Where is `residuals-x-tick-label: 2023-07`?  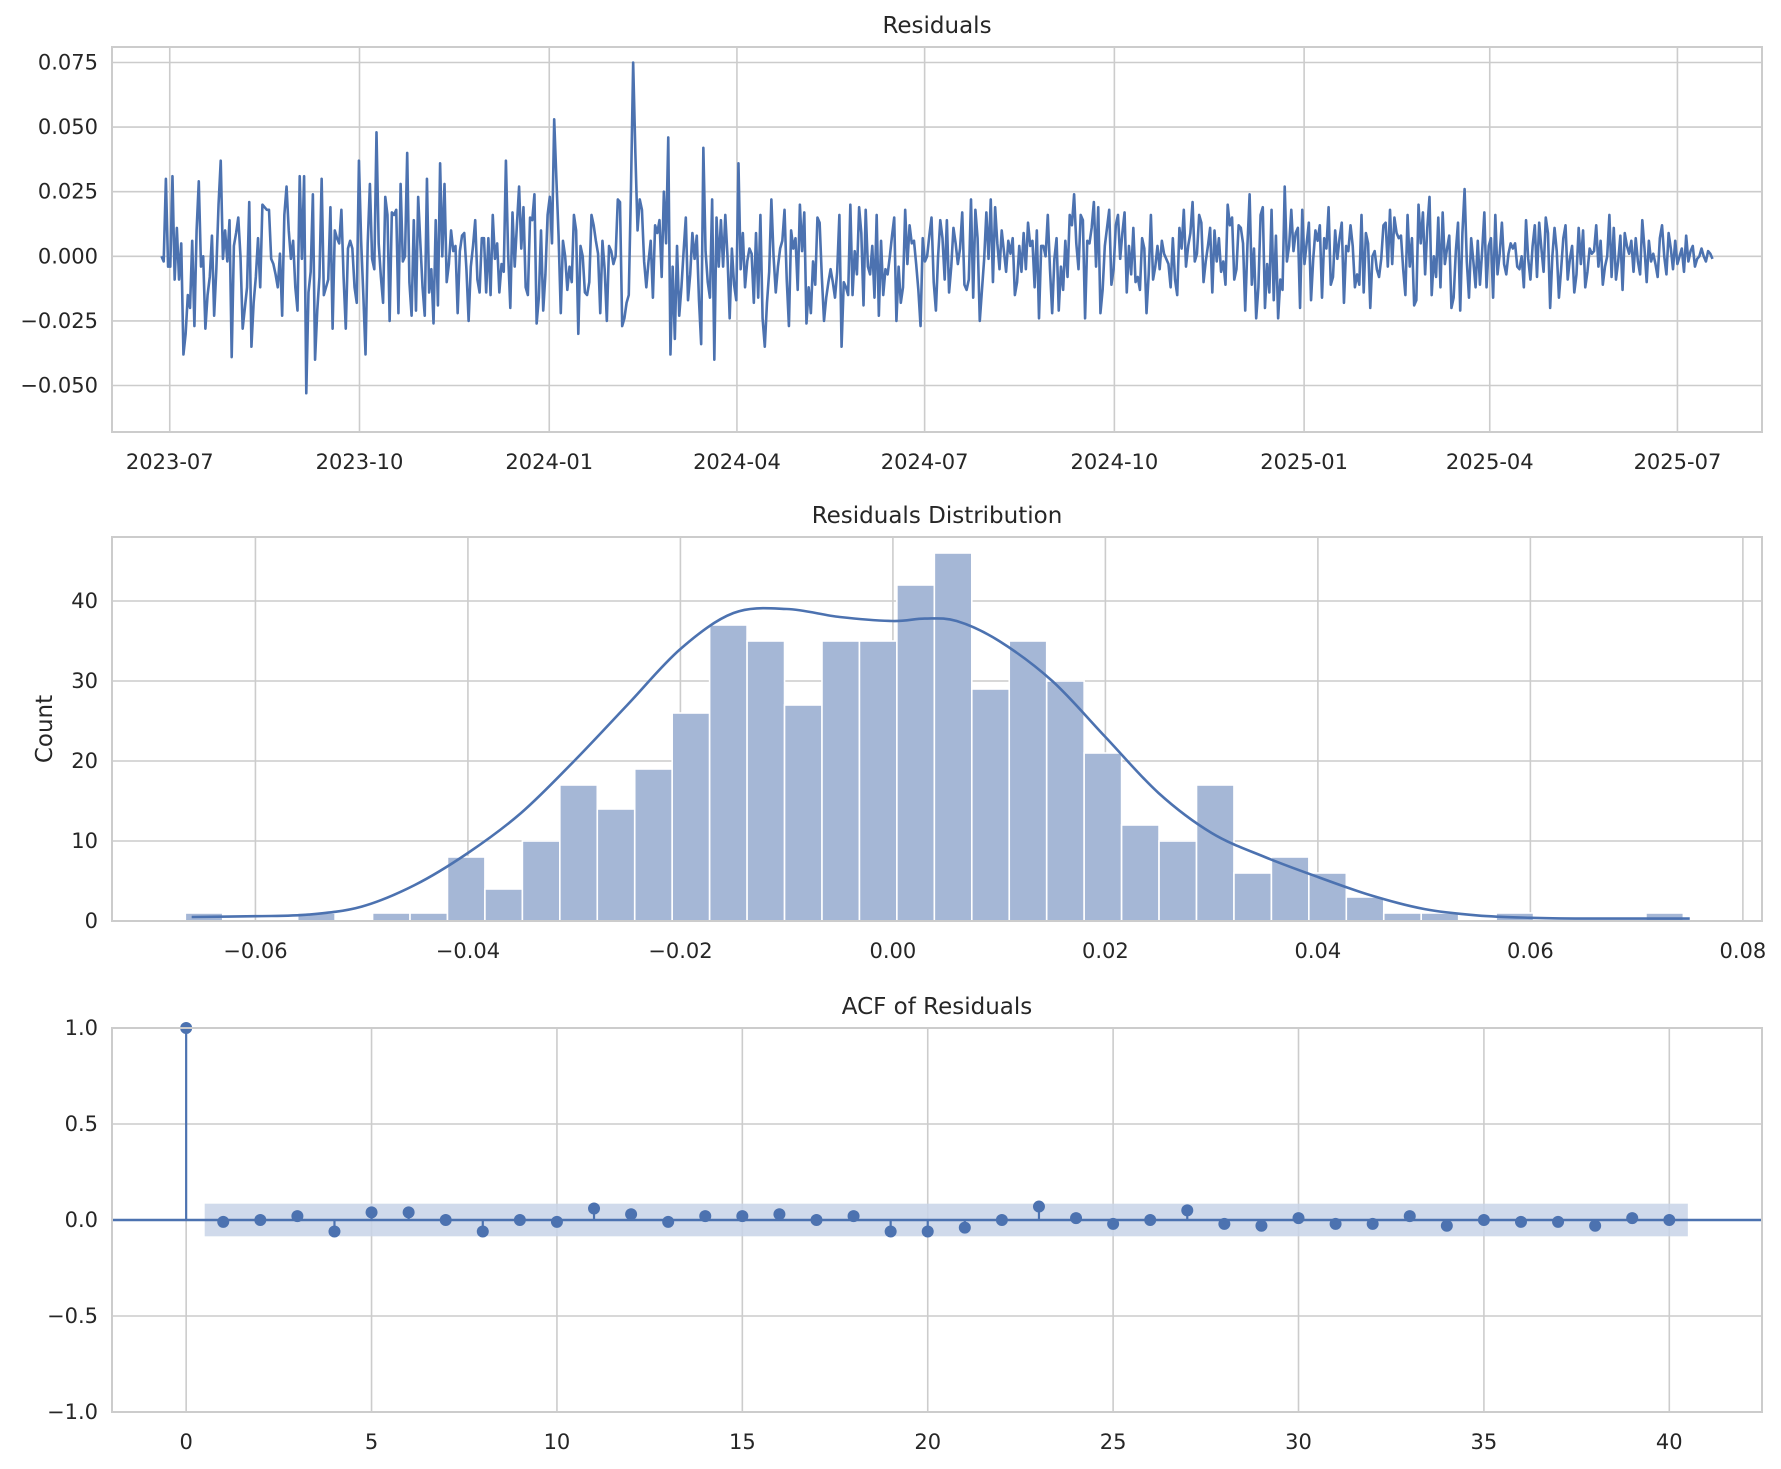
residuals-x-tick-label: 2023-07 is located at coordinates (170, 462).